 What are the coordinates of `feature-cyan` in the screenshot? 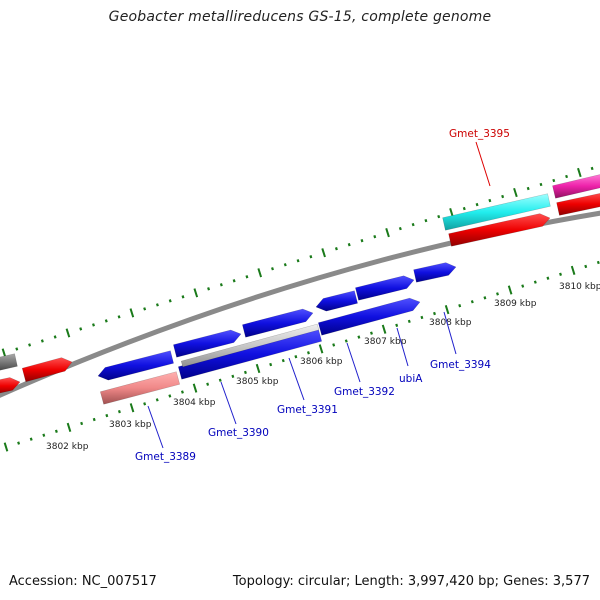 It's located at (496, 212).